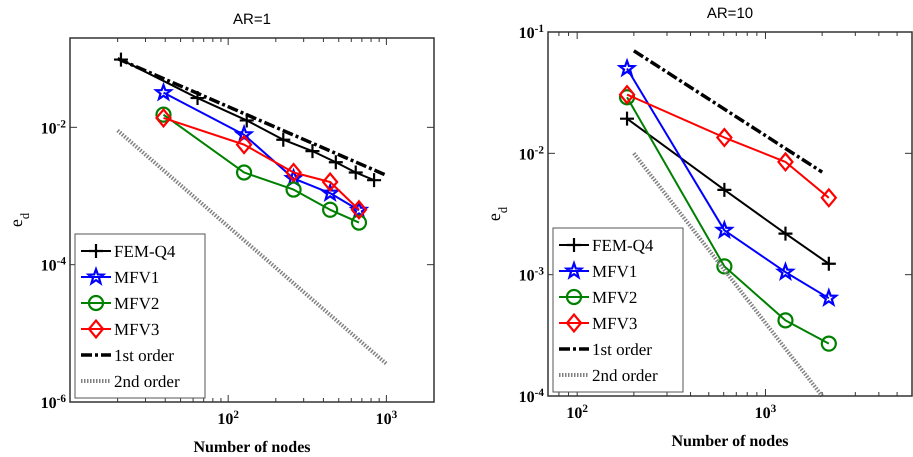  What do you see at coordinates (53, 402) in the screenshot?
I see `y-tick-label: 10$^{-6}$` at bounding box center [53, 402].